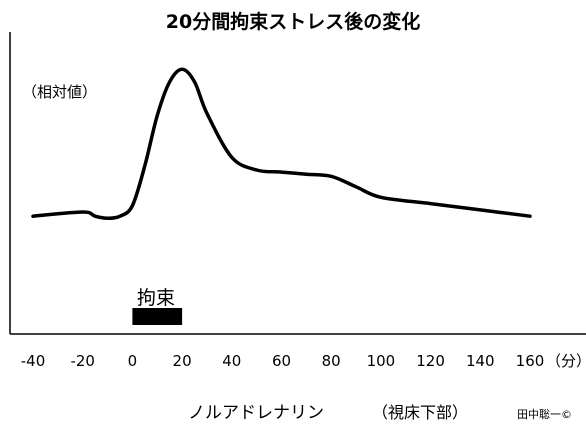 The image size is (586, 427). Describe the element at coordinates (182, 361) in the screenshot. I see `x-tick-label: 20` at that location.